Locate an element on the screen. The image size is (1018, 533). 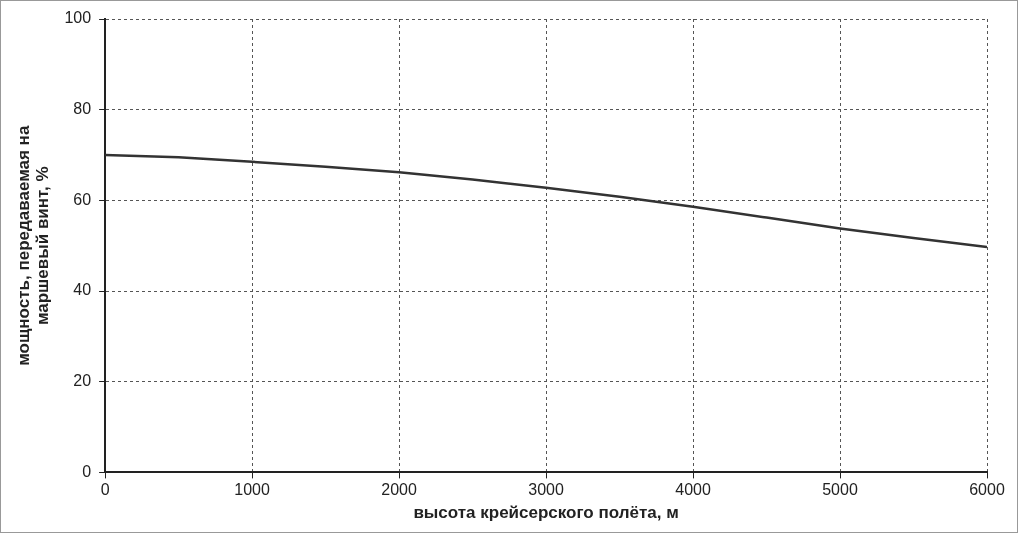
x-tick-label: 6000 is located at coordinates (987, 490).